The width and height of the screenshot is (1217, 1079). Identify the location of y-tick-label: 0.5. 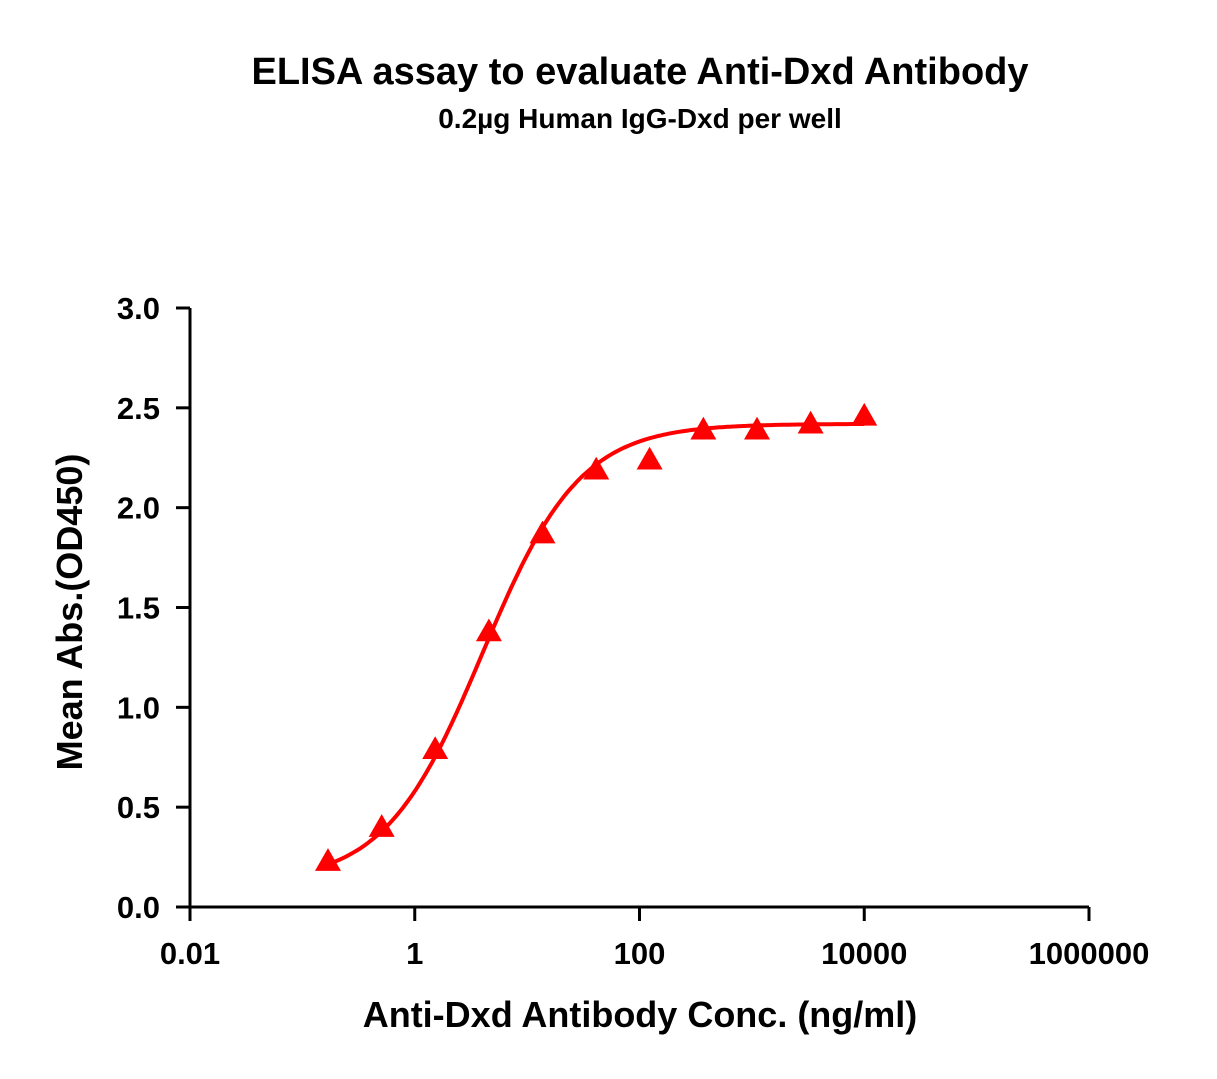
(138, 807).